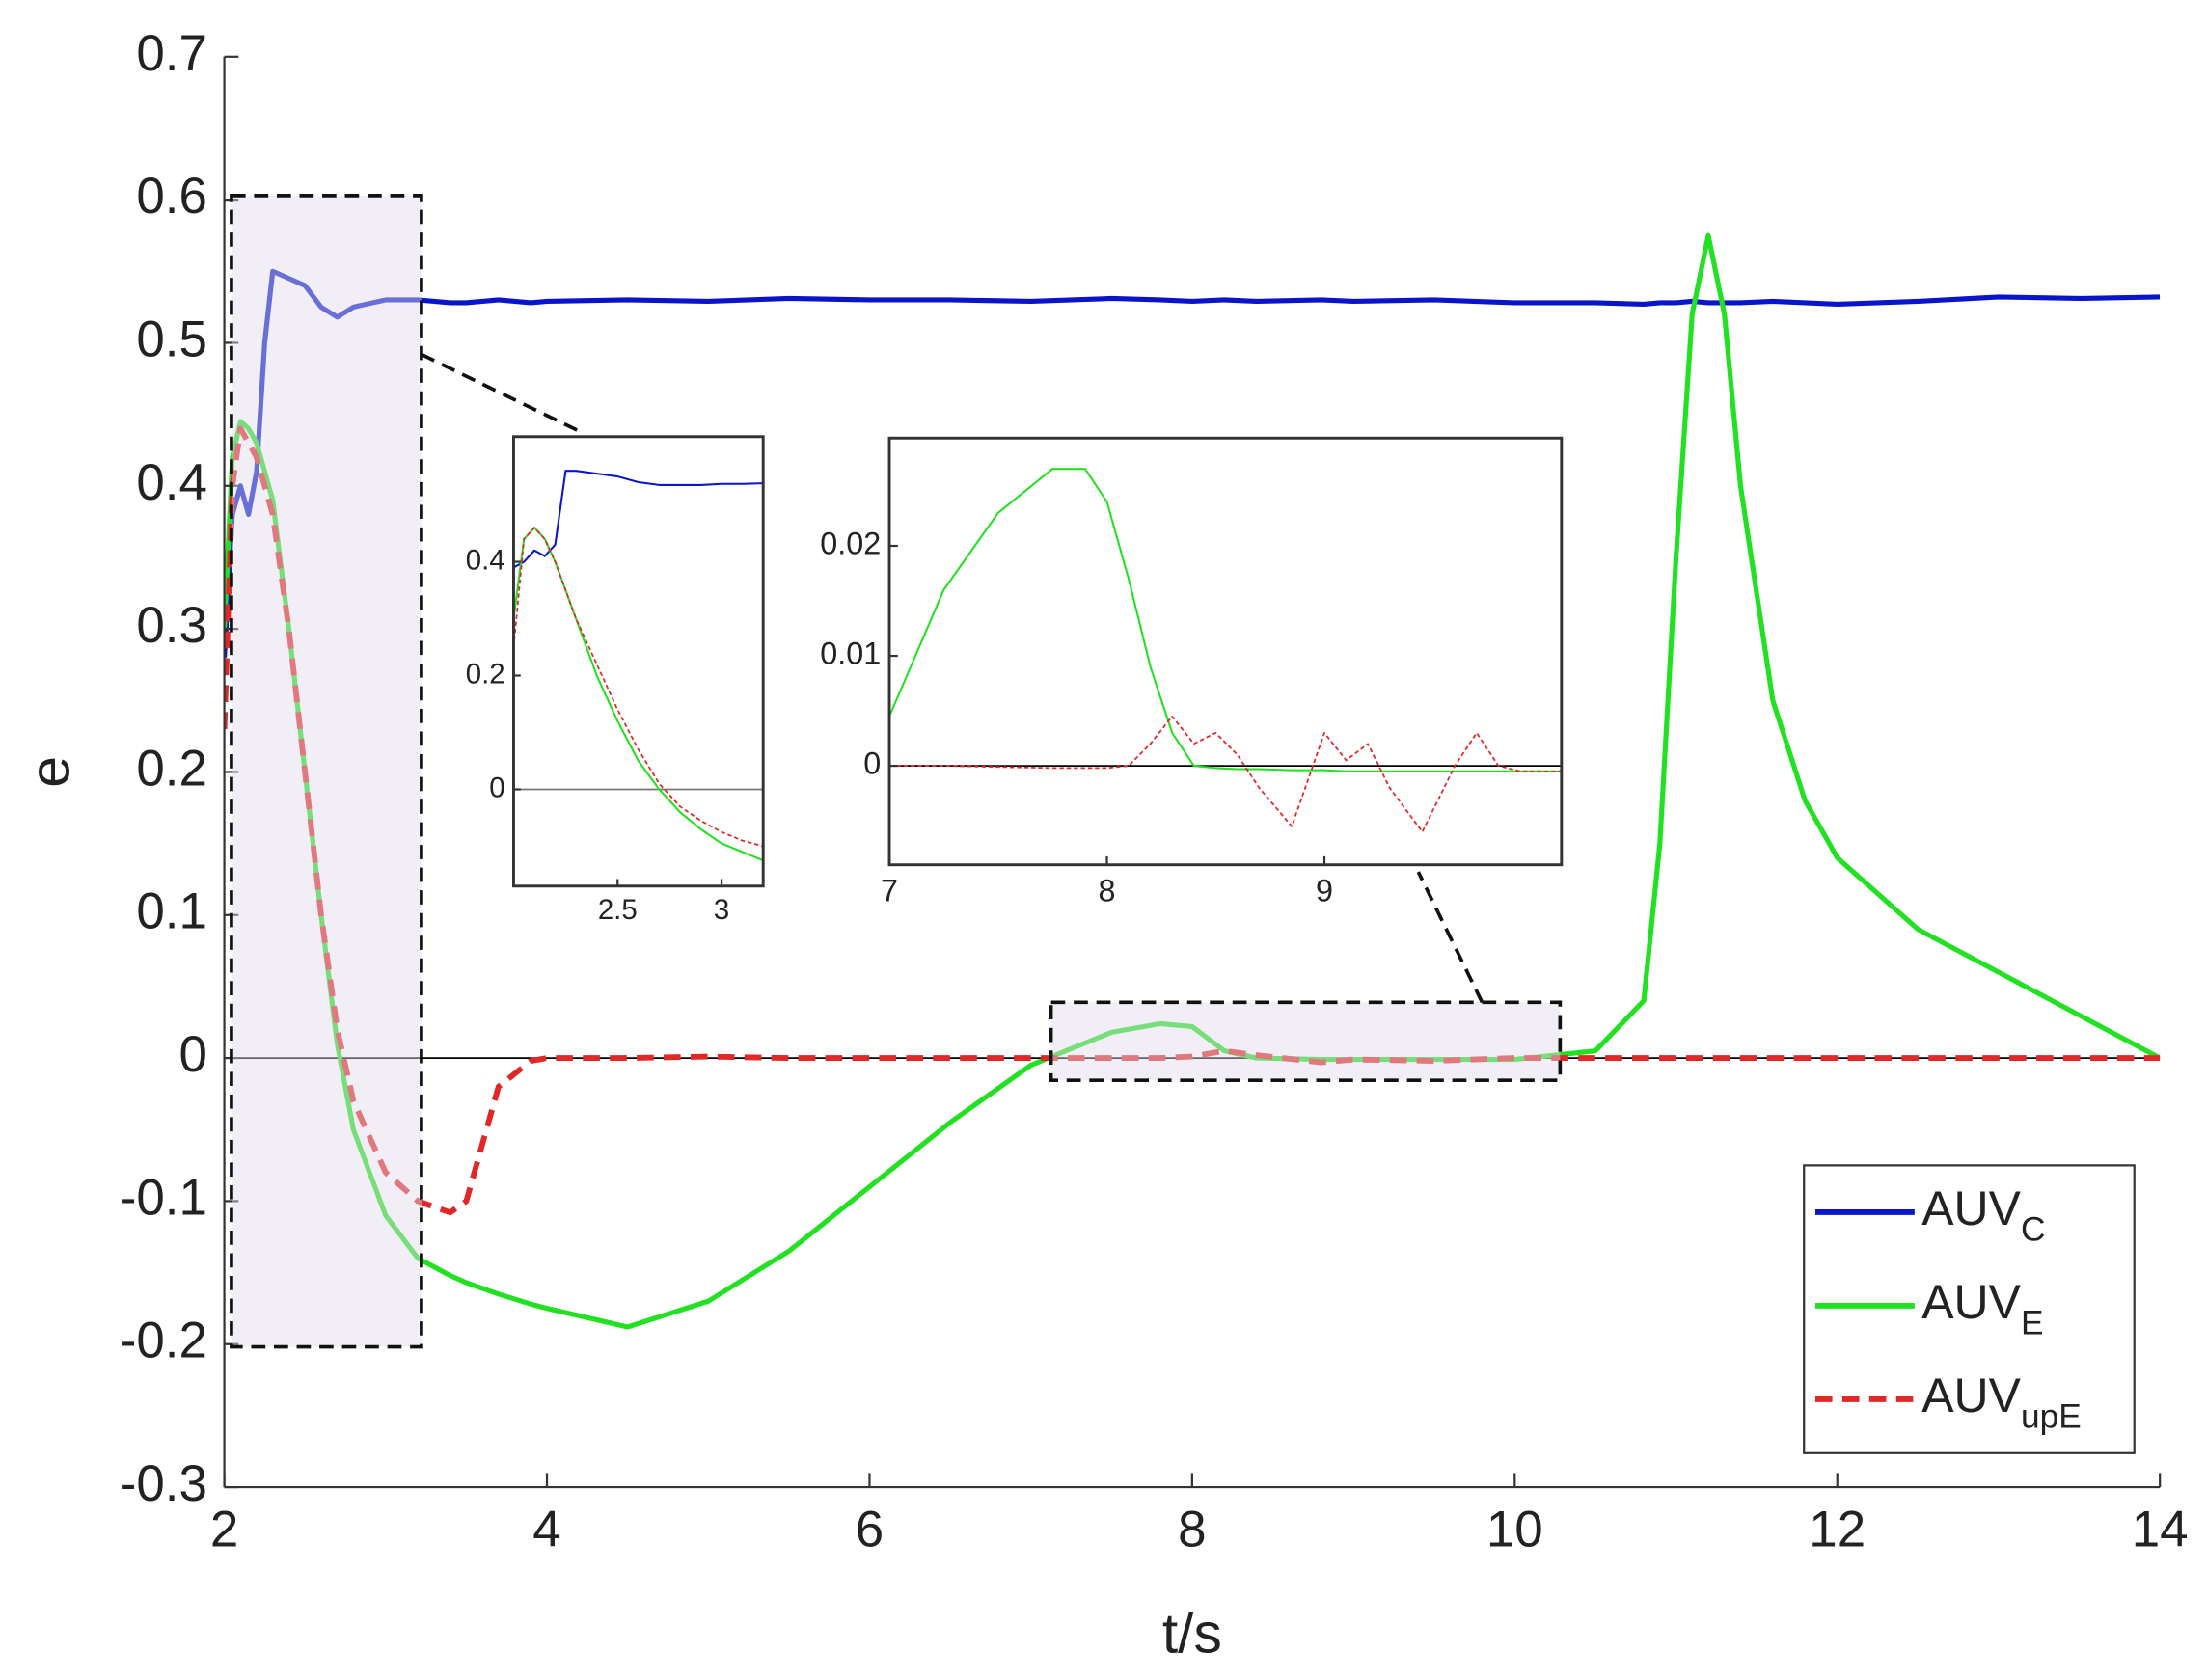 This screenshot has width=2207, height=1680. What do you see at coordinates (889, 891) in the screenshot?
I see `x-tick-label: 7` at bounding box center [889, 891].